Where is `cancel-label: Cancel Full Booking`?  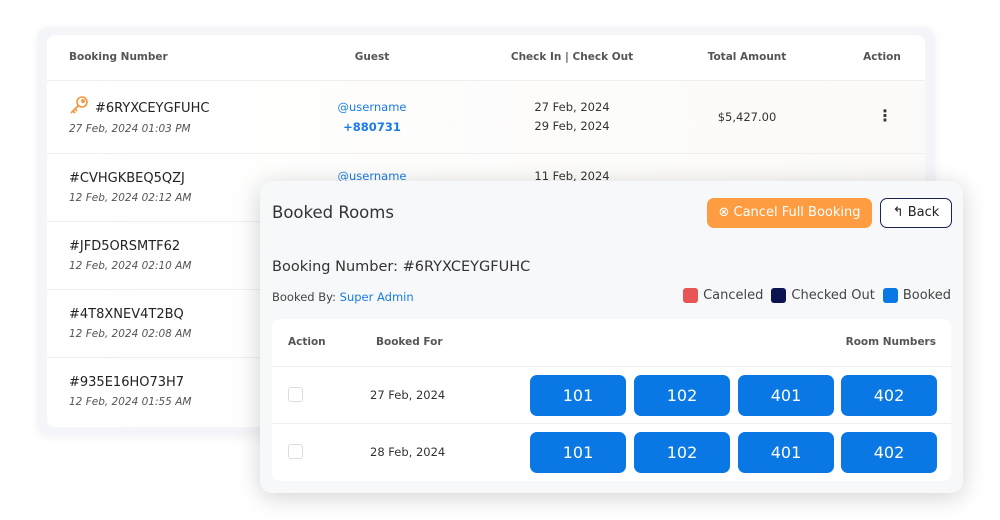
cancel-label: Cancel Full Booking is located at coordinates (797, 212).